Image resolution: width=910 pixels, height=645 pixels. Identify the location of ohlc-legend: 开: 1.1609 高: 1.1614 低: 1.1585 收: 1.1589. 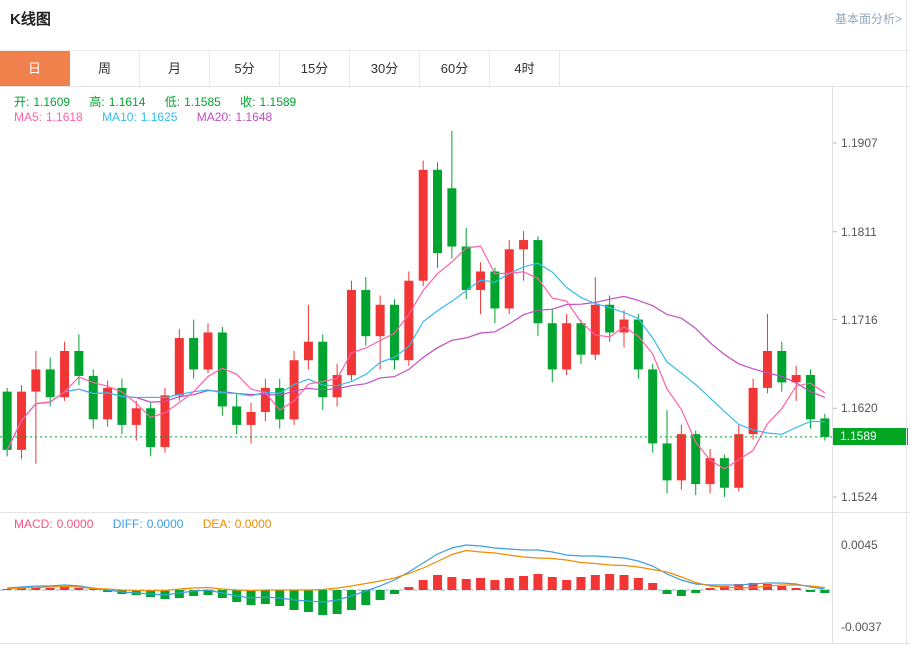
(163, 101).